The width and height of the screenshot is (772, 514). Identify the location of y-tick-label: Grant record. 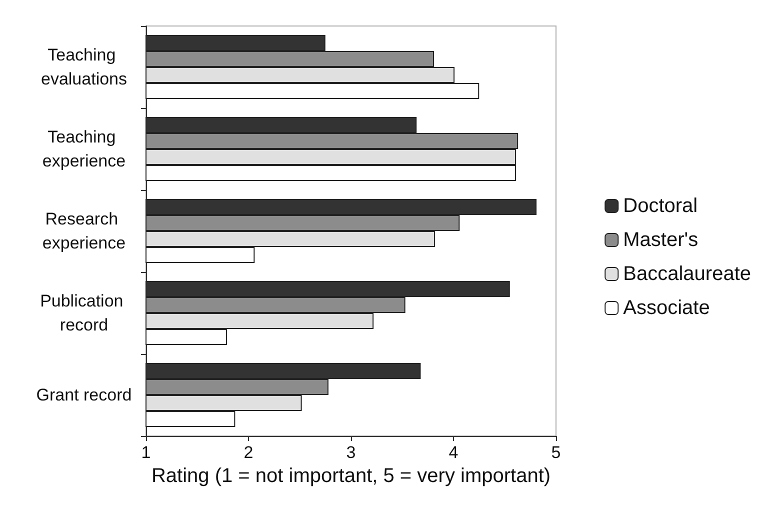
(84, 395).